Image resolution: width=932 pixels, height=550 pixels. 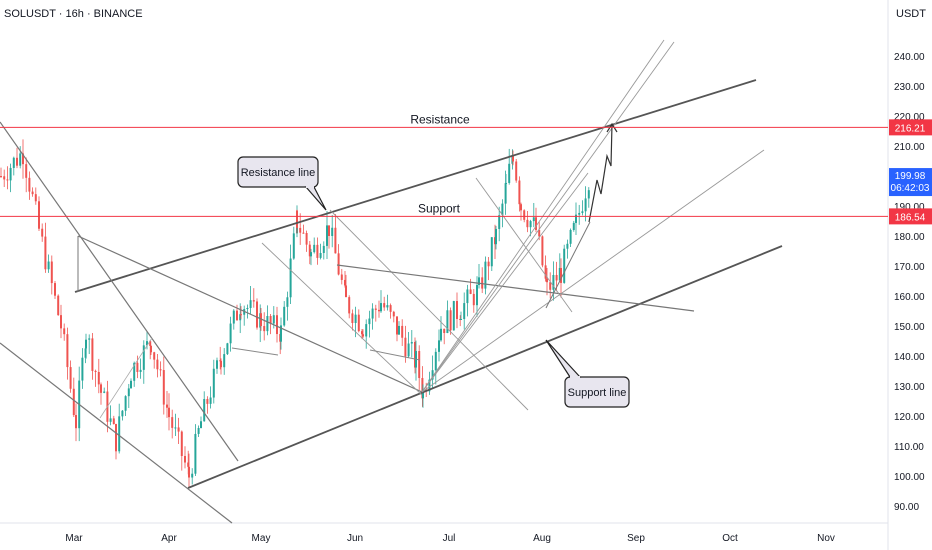 I want to click on x-tick-label: Mar, so click(x=74, y=538).